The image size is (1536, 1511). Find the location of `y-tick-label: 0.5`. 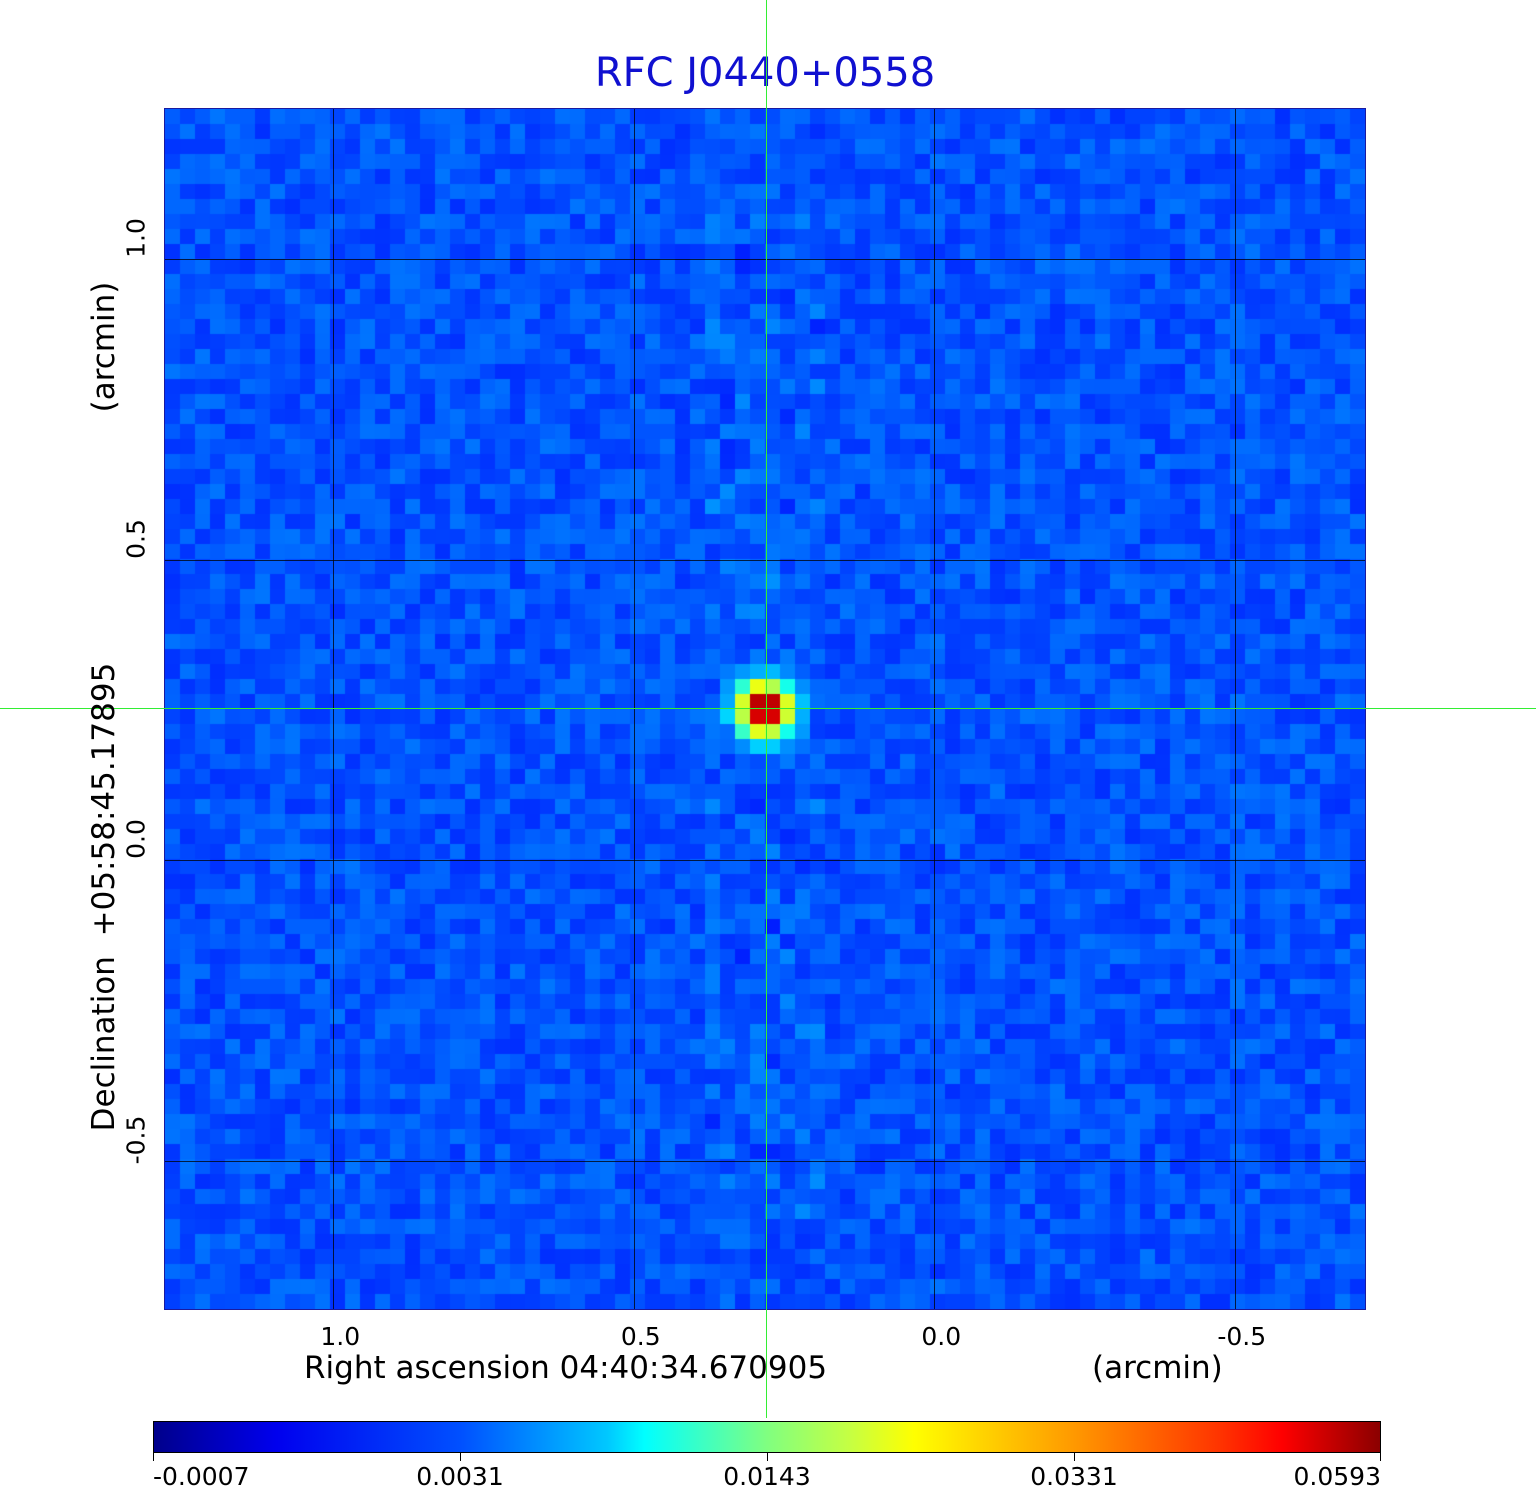

y-tick-label: 0.5 is located at coordinates (136, 538).